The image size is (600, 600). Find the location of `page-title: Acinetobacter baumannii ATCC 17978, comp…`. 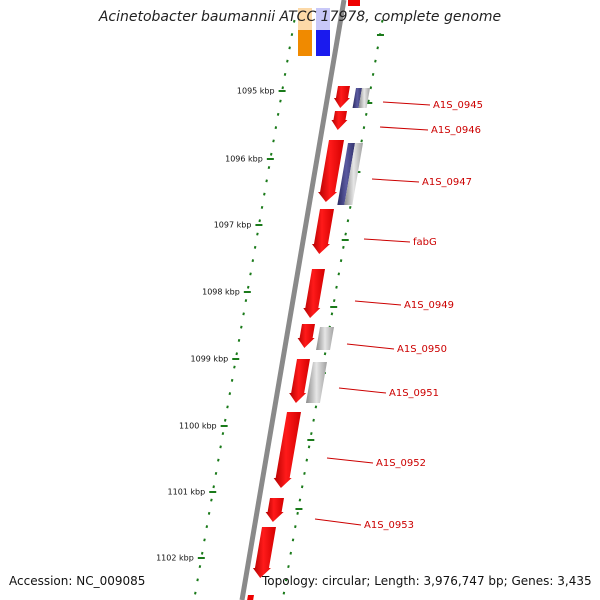

page-title: Acinetobacter baumannii ATCC 17978, comp… is located at coordinates (300, 17).